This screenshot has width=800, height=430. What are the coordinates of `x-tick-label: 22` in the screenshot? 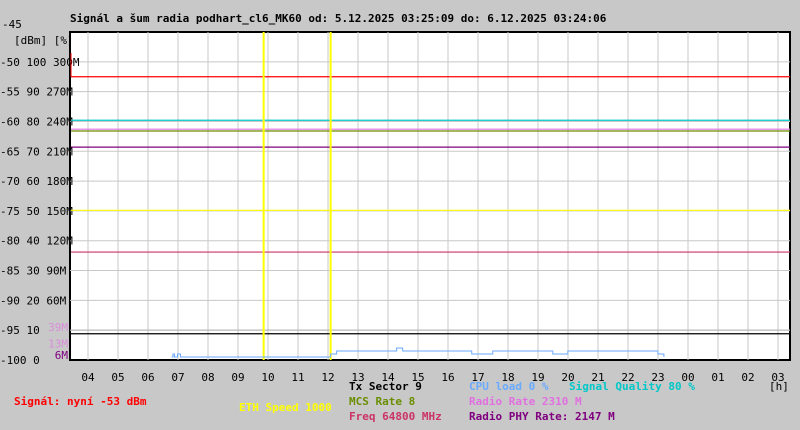 It's located at (627, 377).